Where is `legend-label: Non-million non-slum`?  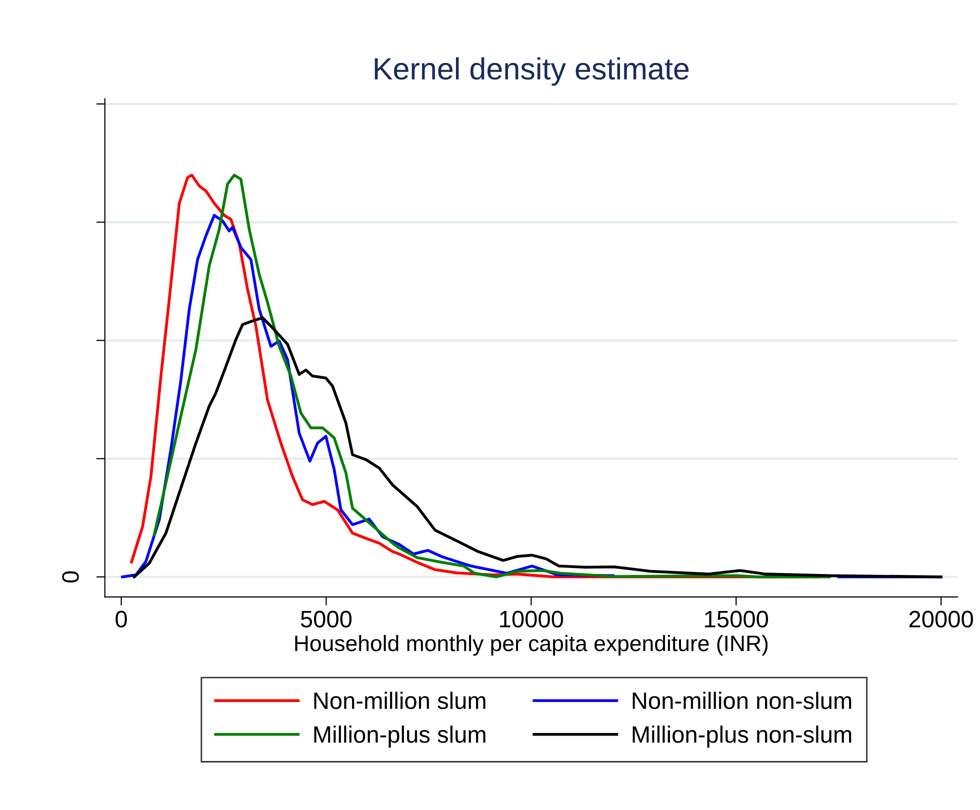 legend-label: Non-million non-slum is located at coordinates (742, 701).